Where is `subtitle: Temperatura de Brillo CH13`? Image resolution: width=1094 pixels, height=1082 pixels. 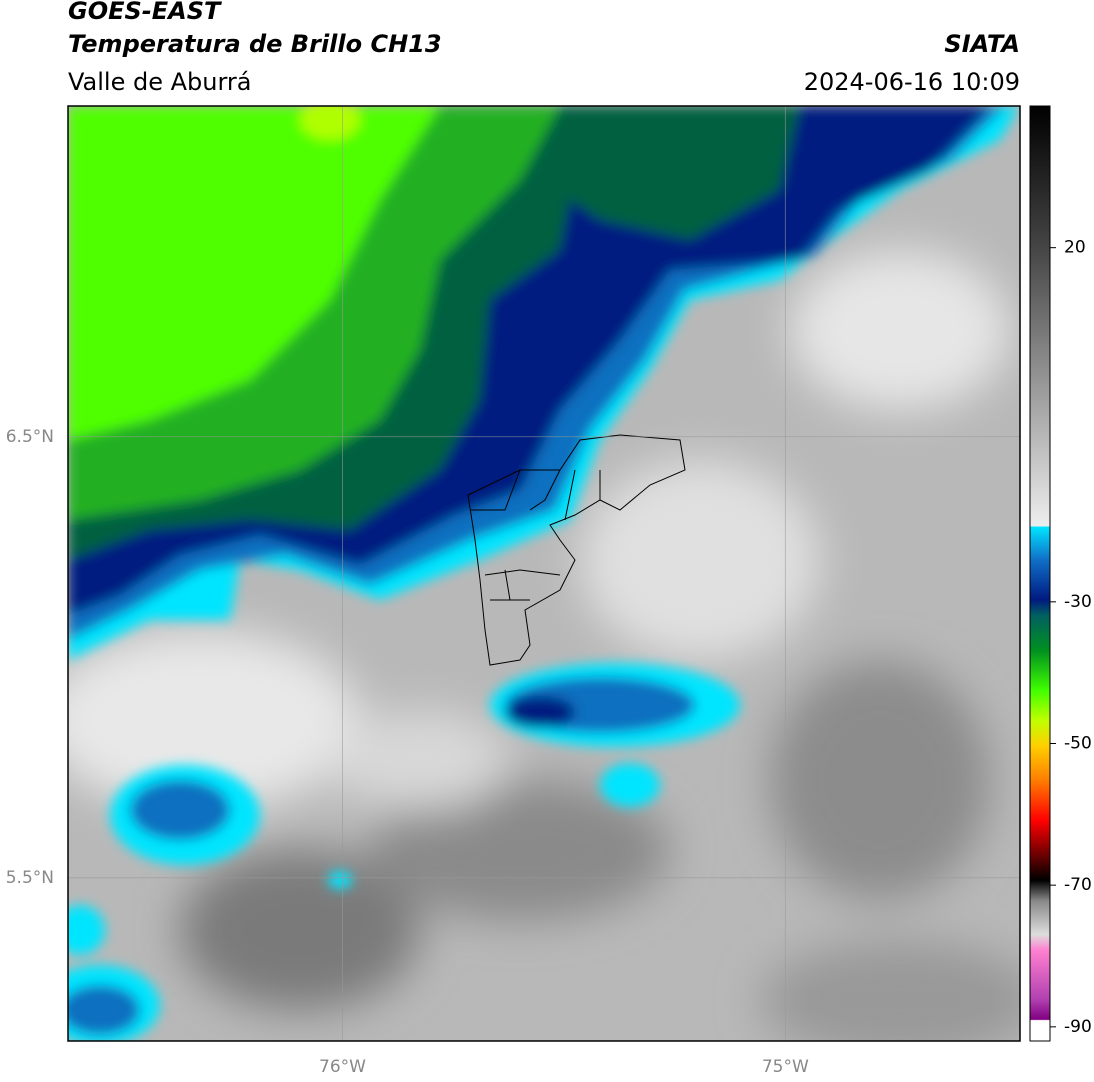 subtitle: Temperatura de Brillo CH13 is located at coordinates (255, 44).